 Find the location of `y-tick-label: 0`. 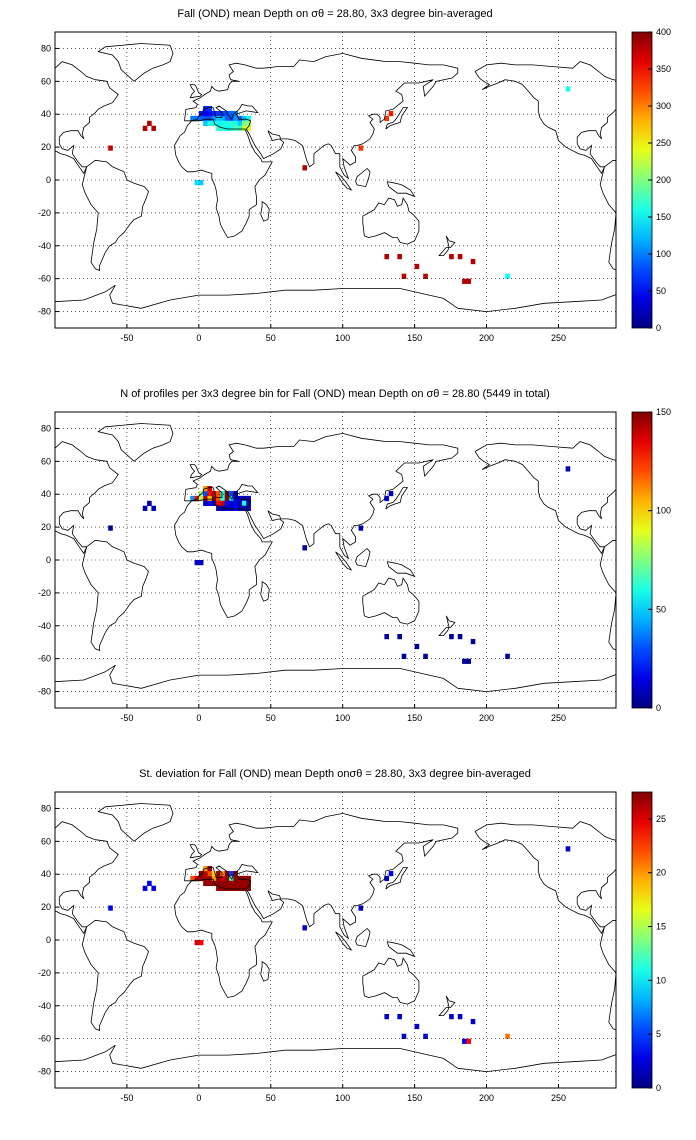

y-tick-label: 0 is located at coordinates (48, 940).